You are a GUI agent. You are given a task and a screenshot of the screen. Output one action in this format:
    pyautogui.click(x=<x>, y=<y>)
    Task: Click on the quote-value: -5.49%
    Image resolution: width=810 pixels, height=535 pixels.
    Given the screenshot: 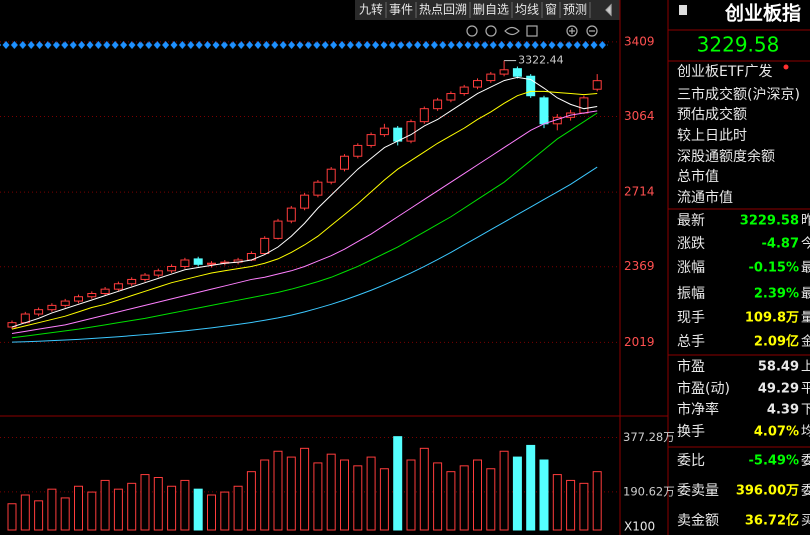 What is the action you would take?
    pyautogui.click(x=774, y=461)
    